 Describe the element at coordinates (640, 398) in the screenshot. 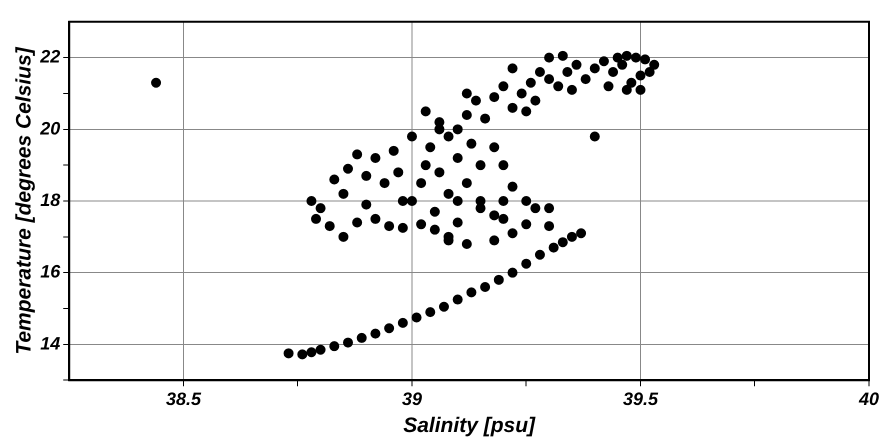

I see `x-tick-label: 39.5` at that location.